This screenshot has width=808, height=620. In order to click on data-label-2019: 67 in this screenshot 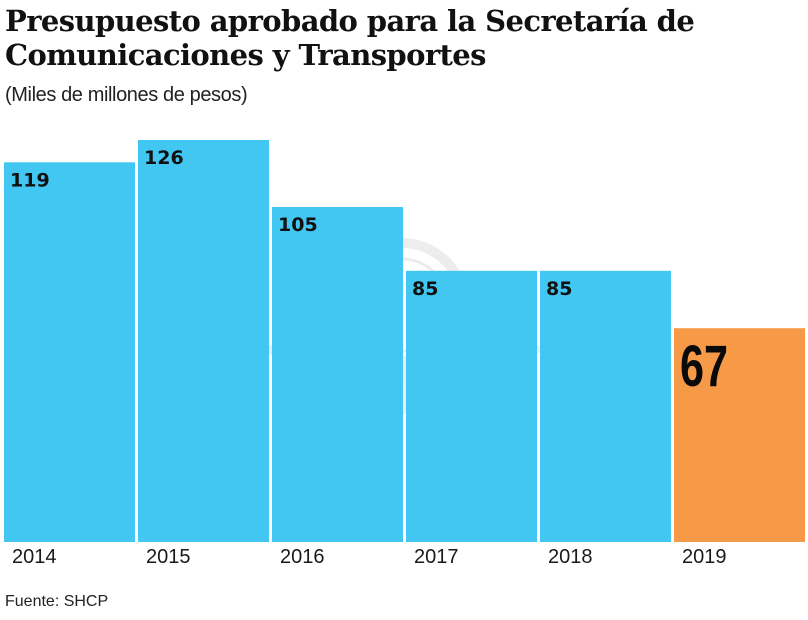, I will do `click(704, 366)`.